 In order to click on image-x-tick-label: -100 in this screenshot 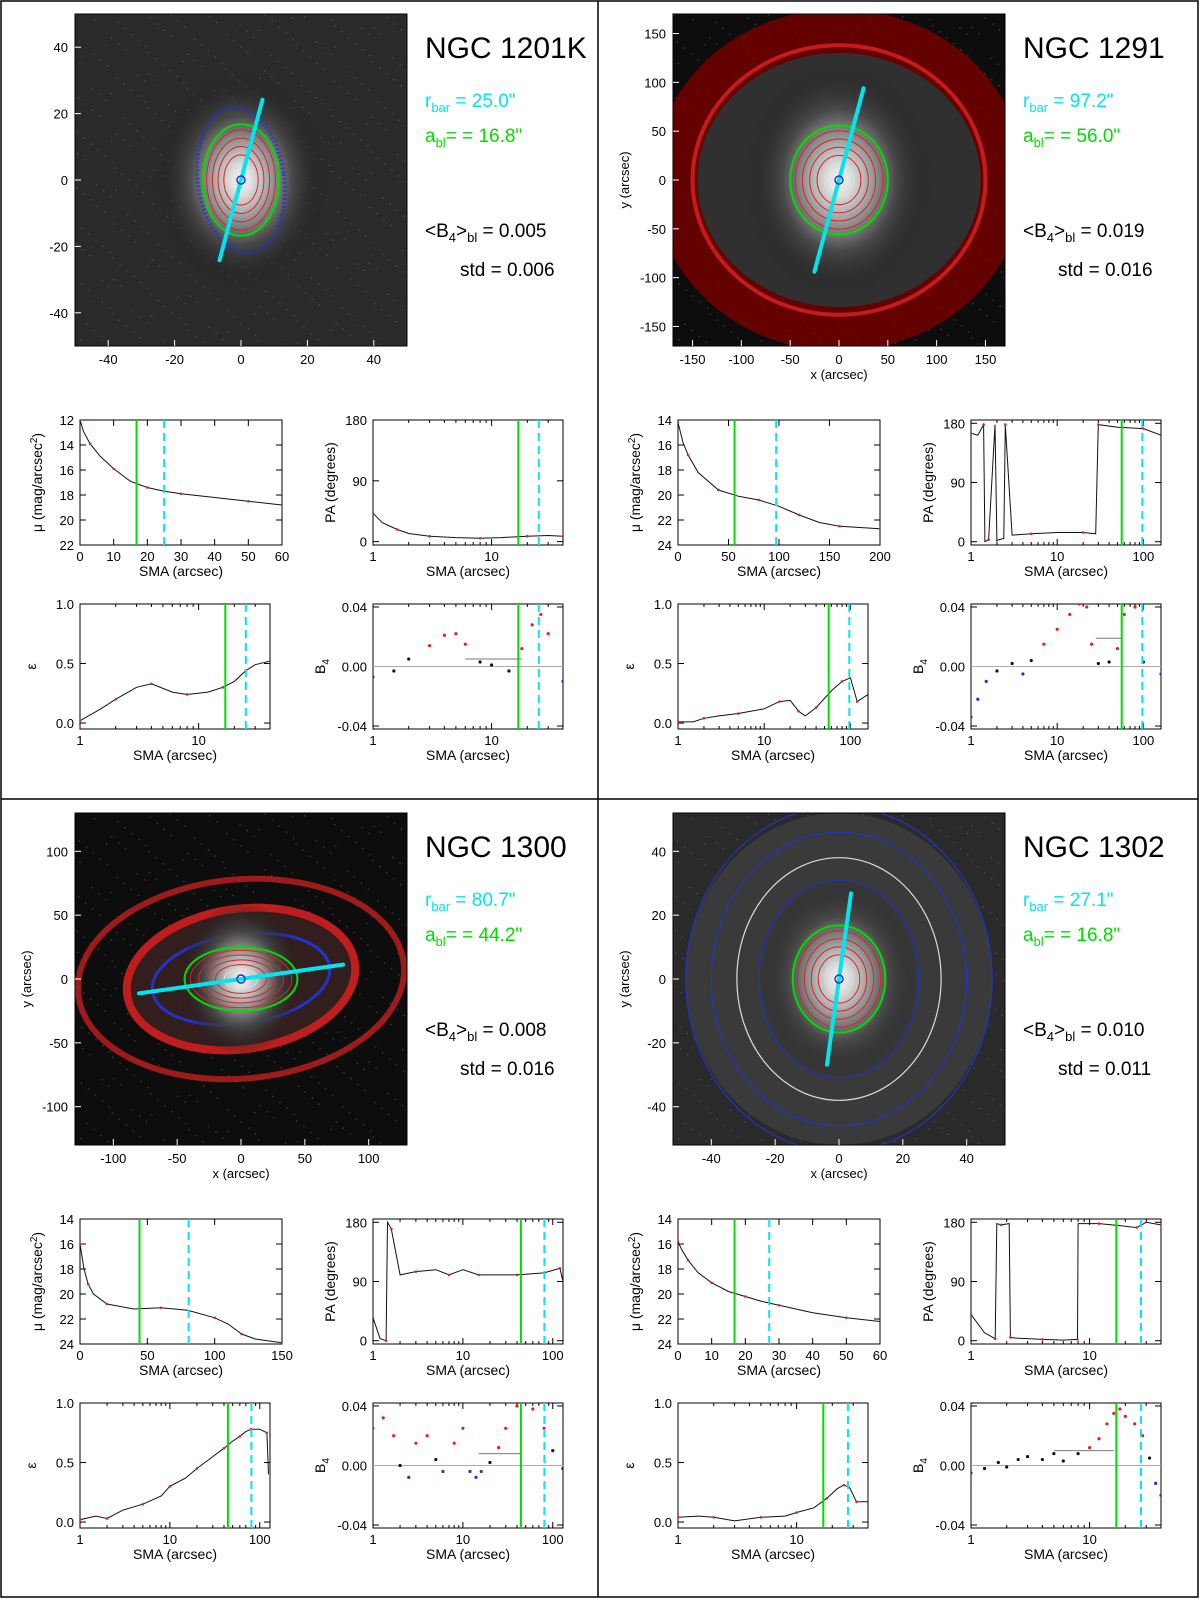, I will do `click(113, 1158)`.